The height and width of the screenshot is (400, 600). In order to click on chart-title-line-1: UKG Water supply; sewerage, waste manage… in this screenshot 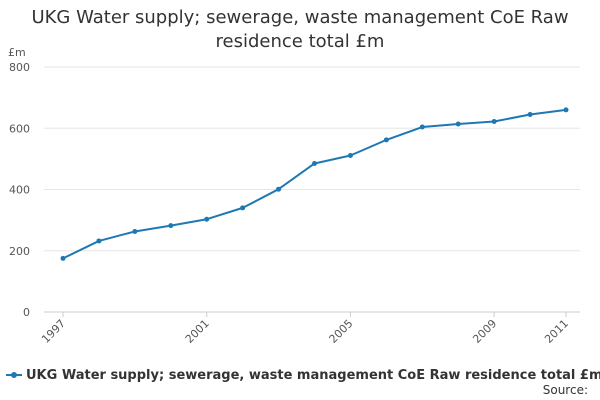, I will do `click(300, 17)`.